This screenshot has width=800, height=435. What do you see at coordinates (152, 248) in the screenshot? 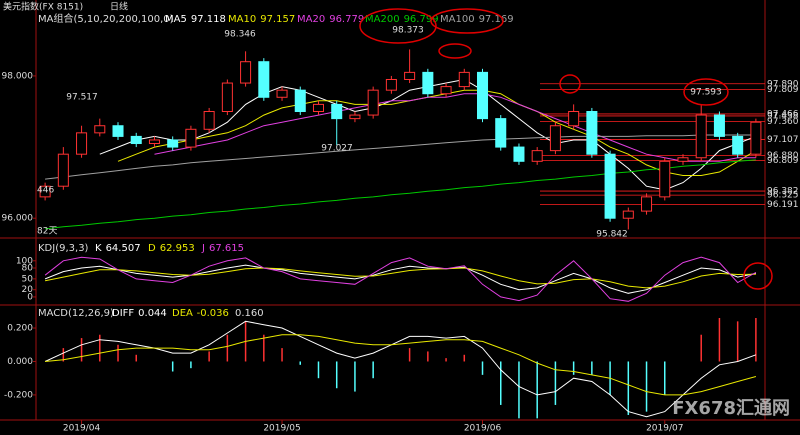
I see `legend-name: D` at bounding box center [152, 248].